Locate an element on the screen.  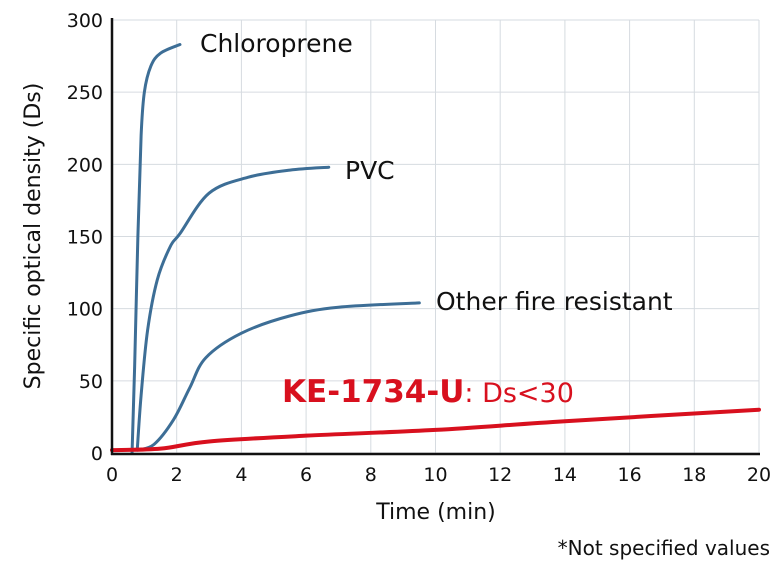
x-tick-label: 20 is located at coordinates (759, 475).